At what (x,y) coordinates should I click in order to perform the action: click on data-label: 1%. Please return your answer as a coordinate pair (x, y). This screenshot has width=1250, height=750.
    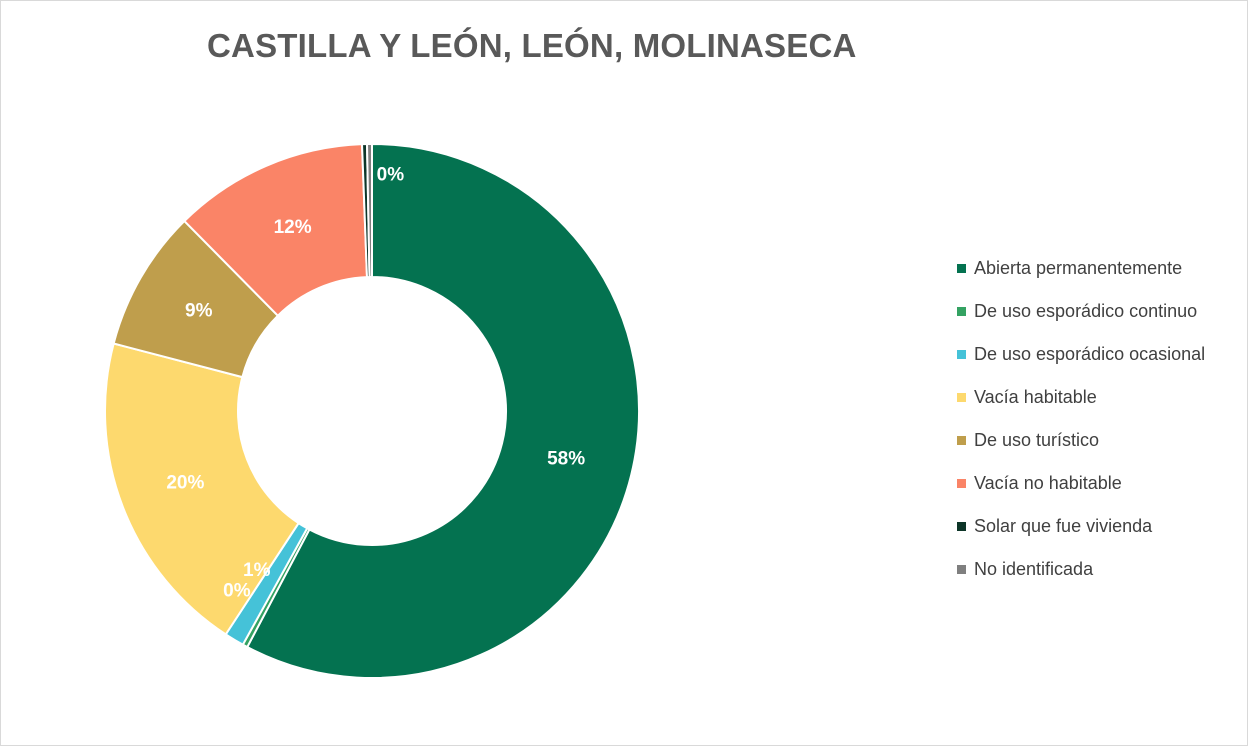
    Looking at the image, I should click on (257, 570).